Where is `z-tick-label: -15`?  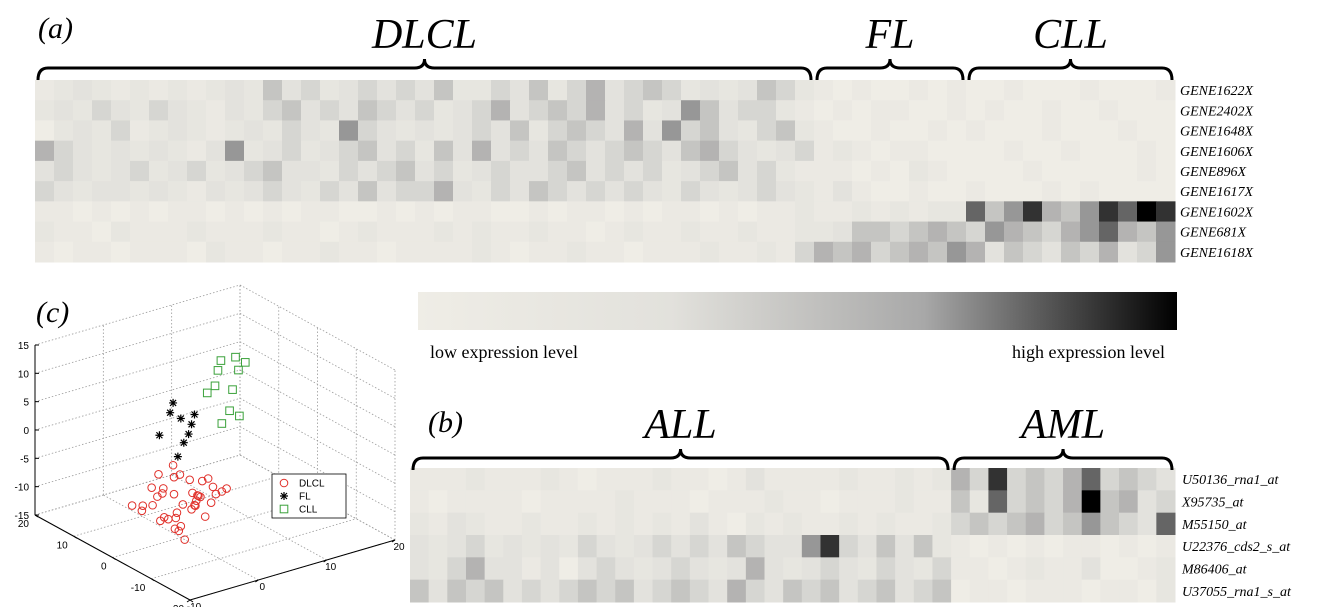
z-tick-label: -15 is located at coordinates (22, 516).